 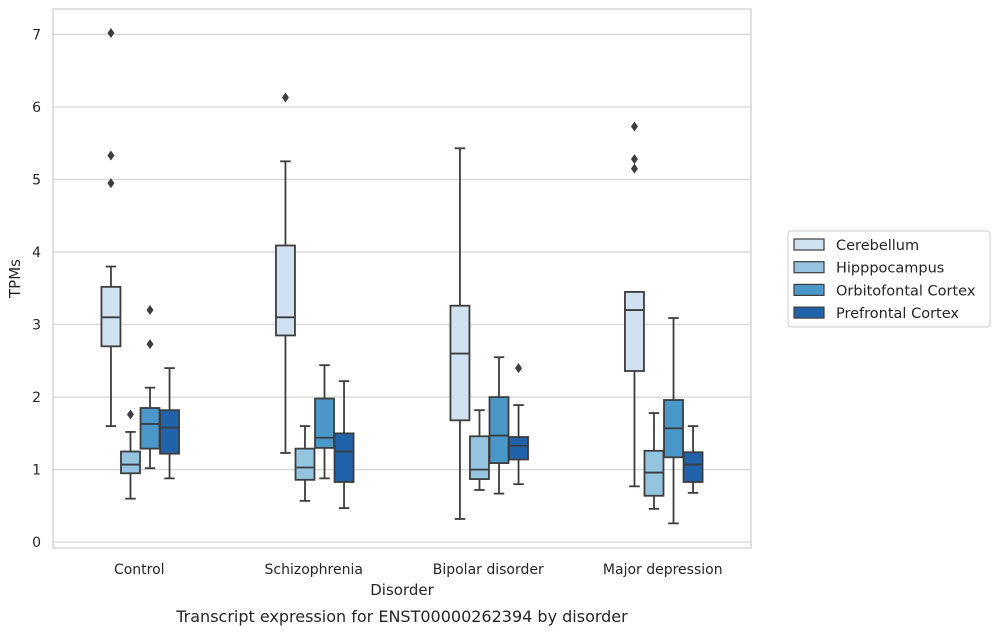 What do you see at coordinates (36, 543) in the screenshot?
I see `y-tick-0: 0` at bounding box center [36, 543].